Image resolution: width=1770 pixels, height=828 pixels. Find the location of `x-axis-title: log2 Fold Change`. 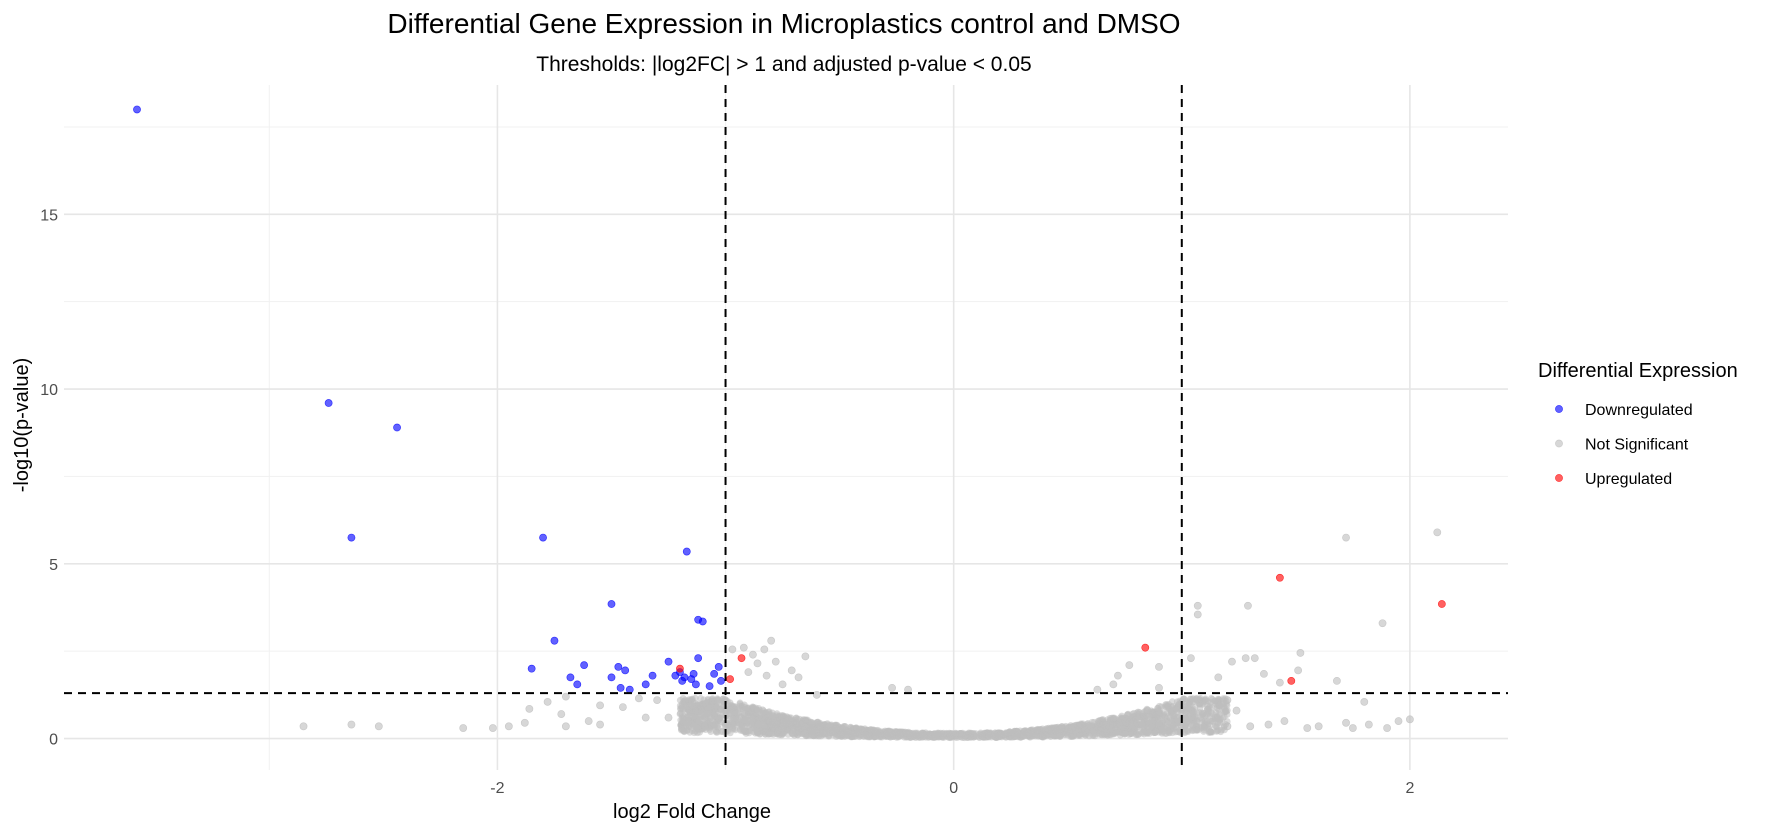

x-axis-title: log2 Fold Change is located at coordinates (692, 812).